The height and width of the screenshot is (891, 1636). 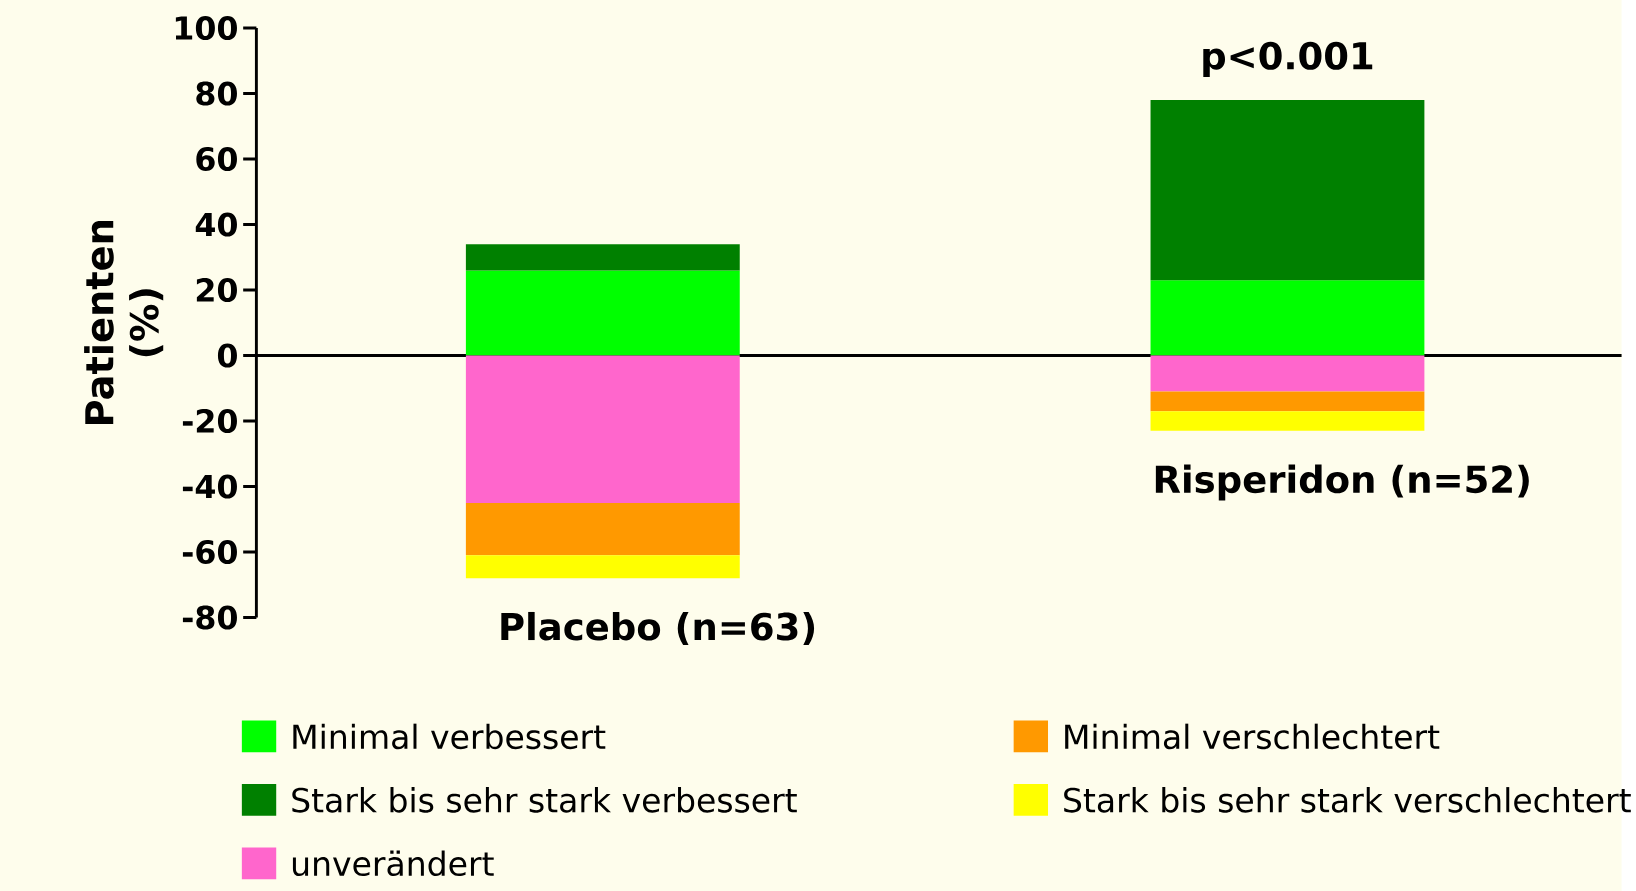 What do you see at coordinates (227, 355) in the screenshot?
I see `y-tick-label: 0` at bounding box center [227, 355].